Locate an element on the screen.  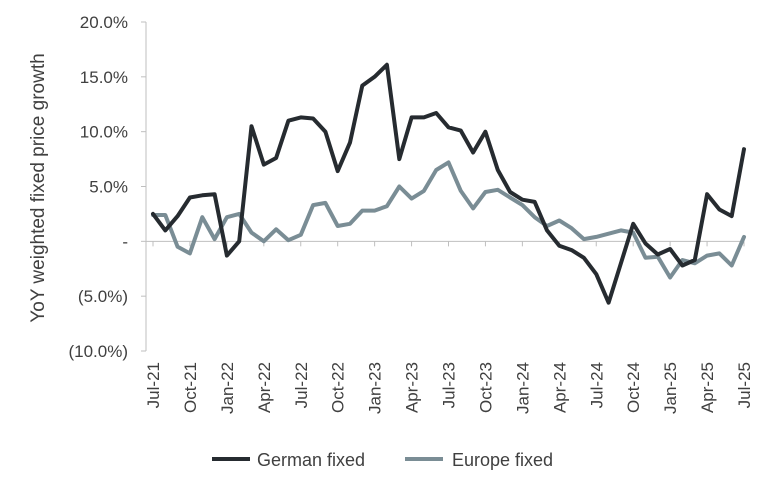
legend: German fixed Europe fixed is located at coordinates (382, 460).